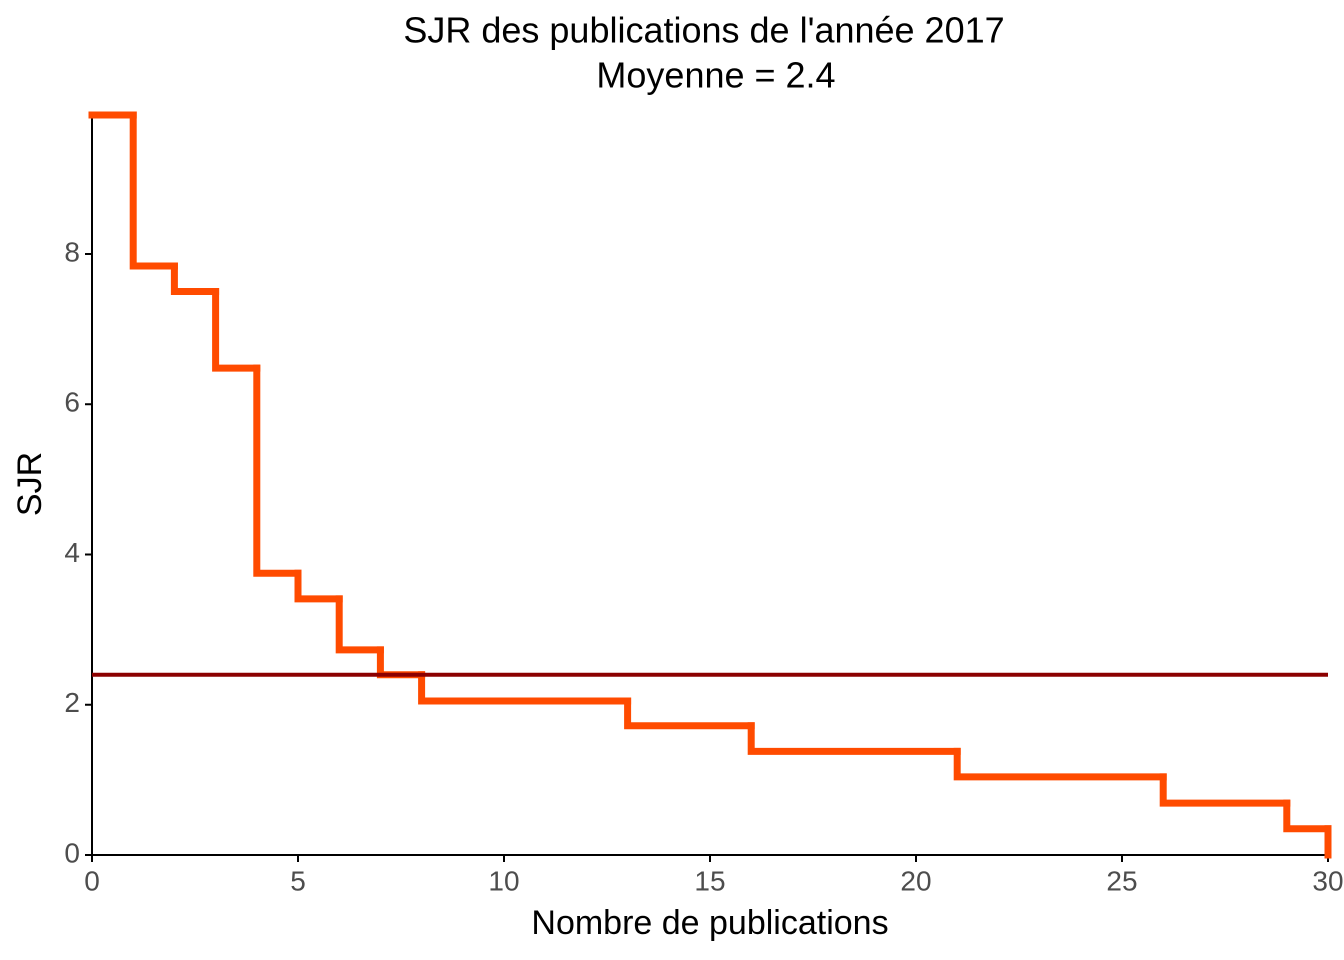 The image size is (1344, 960). I want to click on y-tick-label: 0, so click(72, 852).